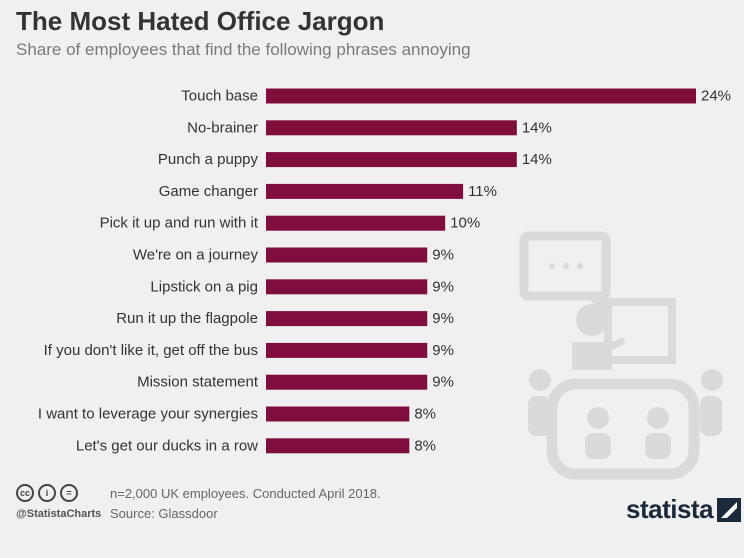 The image size is (744, 558). What do you see at coordinates (69, 493) in the screenshot?
I see `equals-icon: =` at bounding box center [69, 493].